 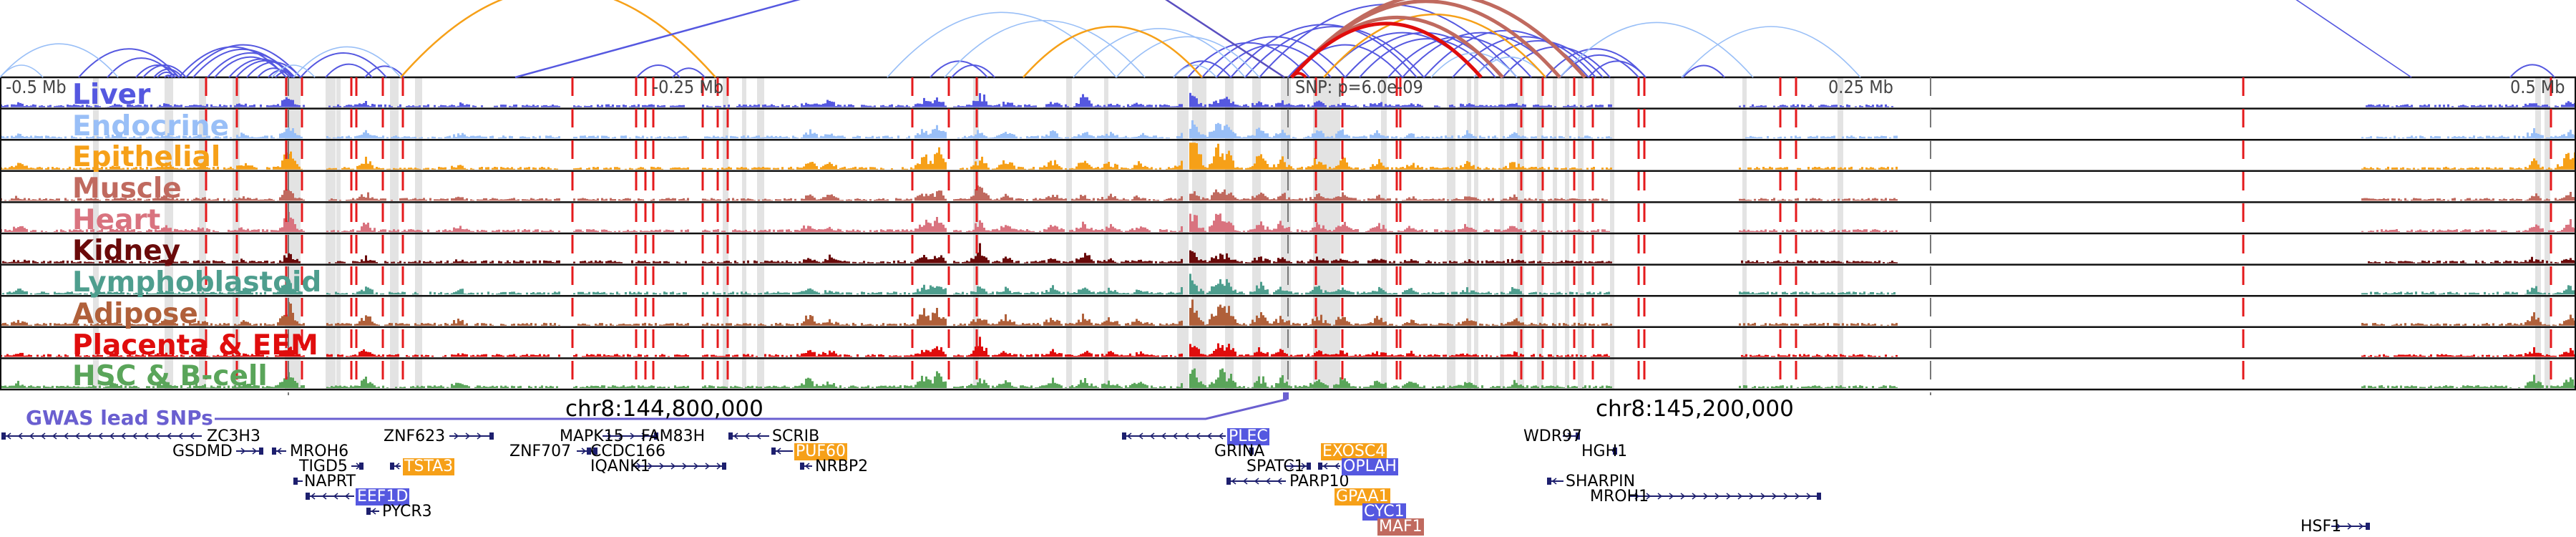 What do you see at coordinates (673, 436) in the screenshot?
I see `gene-label: FAM83H` at bounding box center [673, 436].